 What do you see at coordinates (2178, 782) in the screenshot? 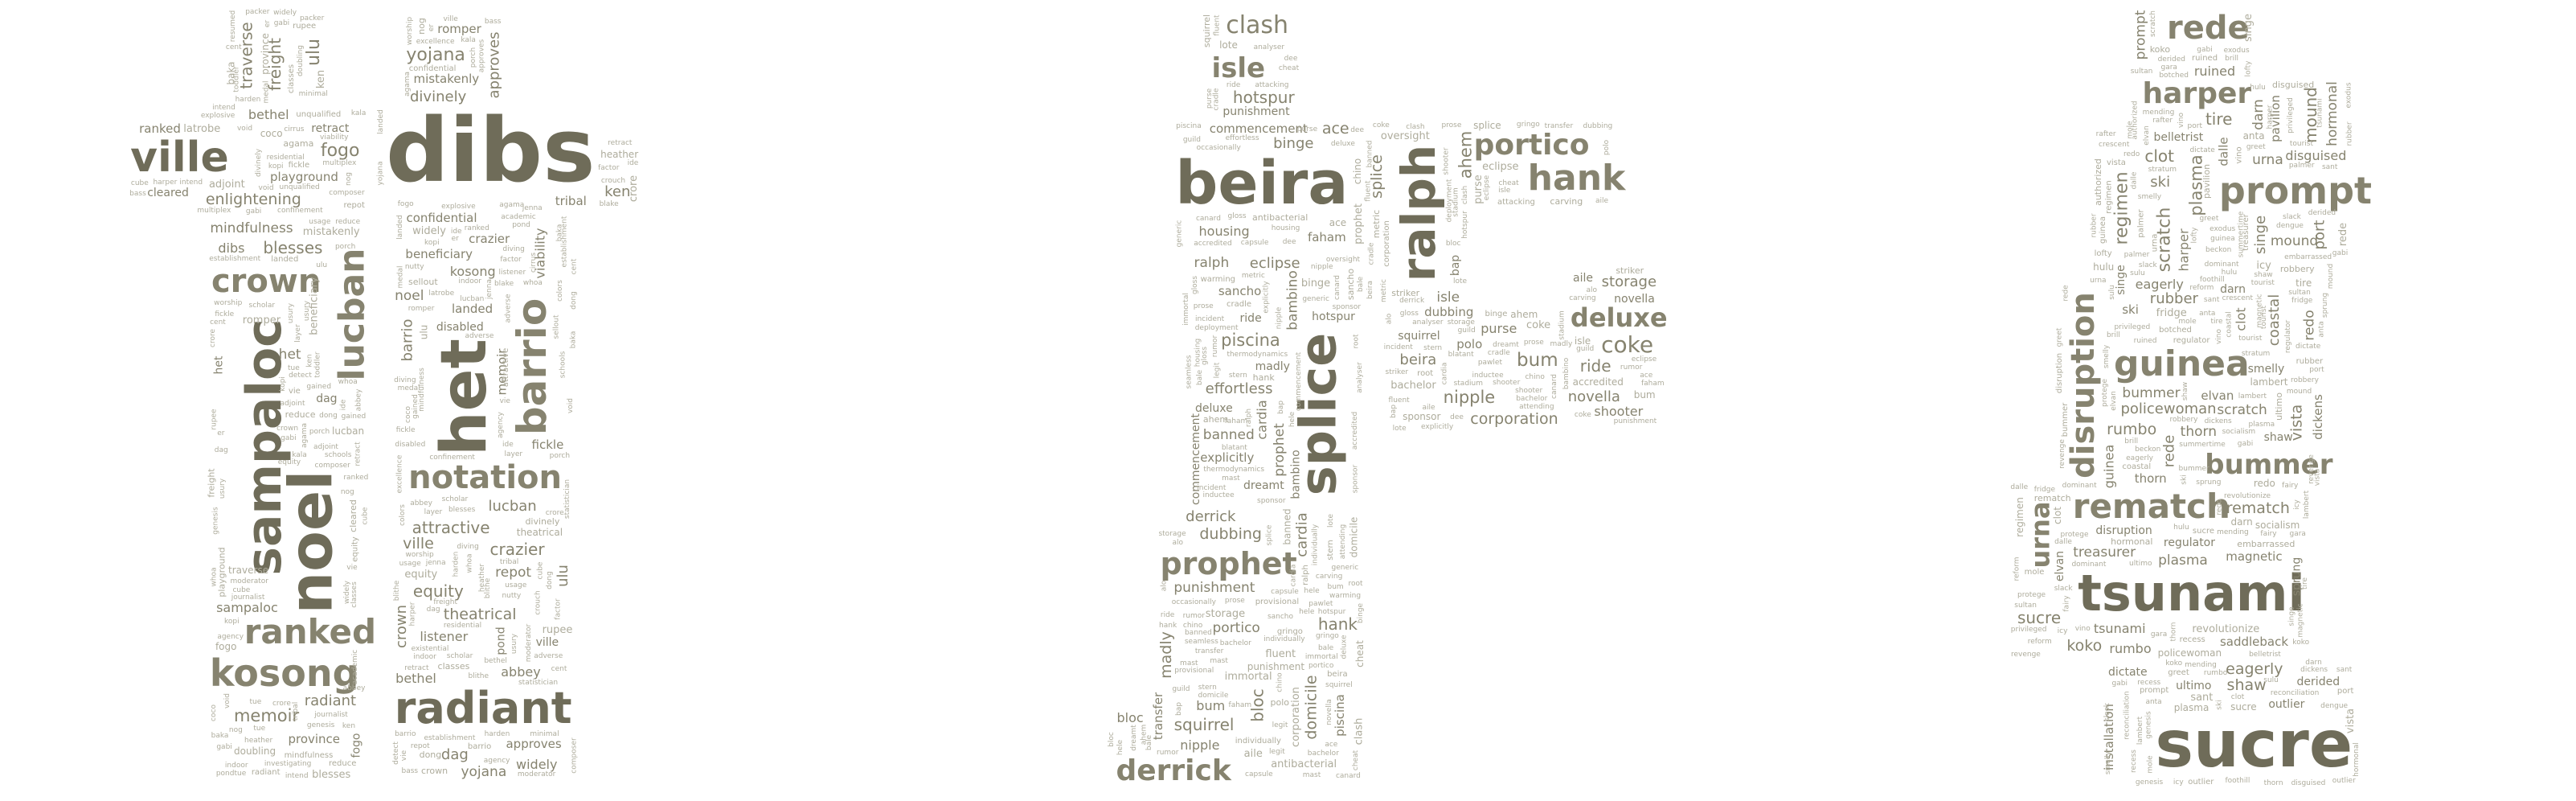
I see `cloud-word: icy` at bounding box center [2178, 782].